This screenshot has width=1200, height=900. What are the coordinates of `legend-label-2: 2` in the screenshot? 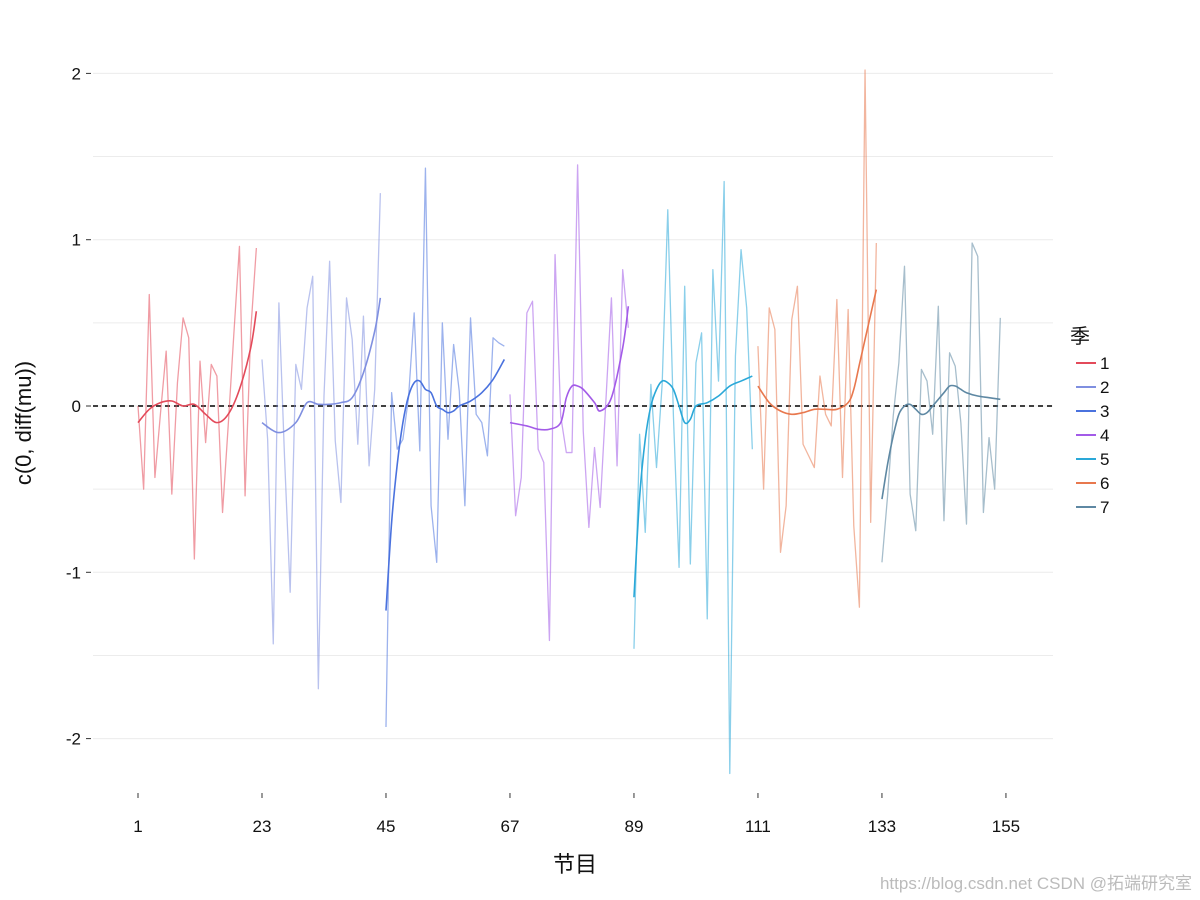 It's located at (1104, 387).